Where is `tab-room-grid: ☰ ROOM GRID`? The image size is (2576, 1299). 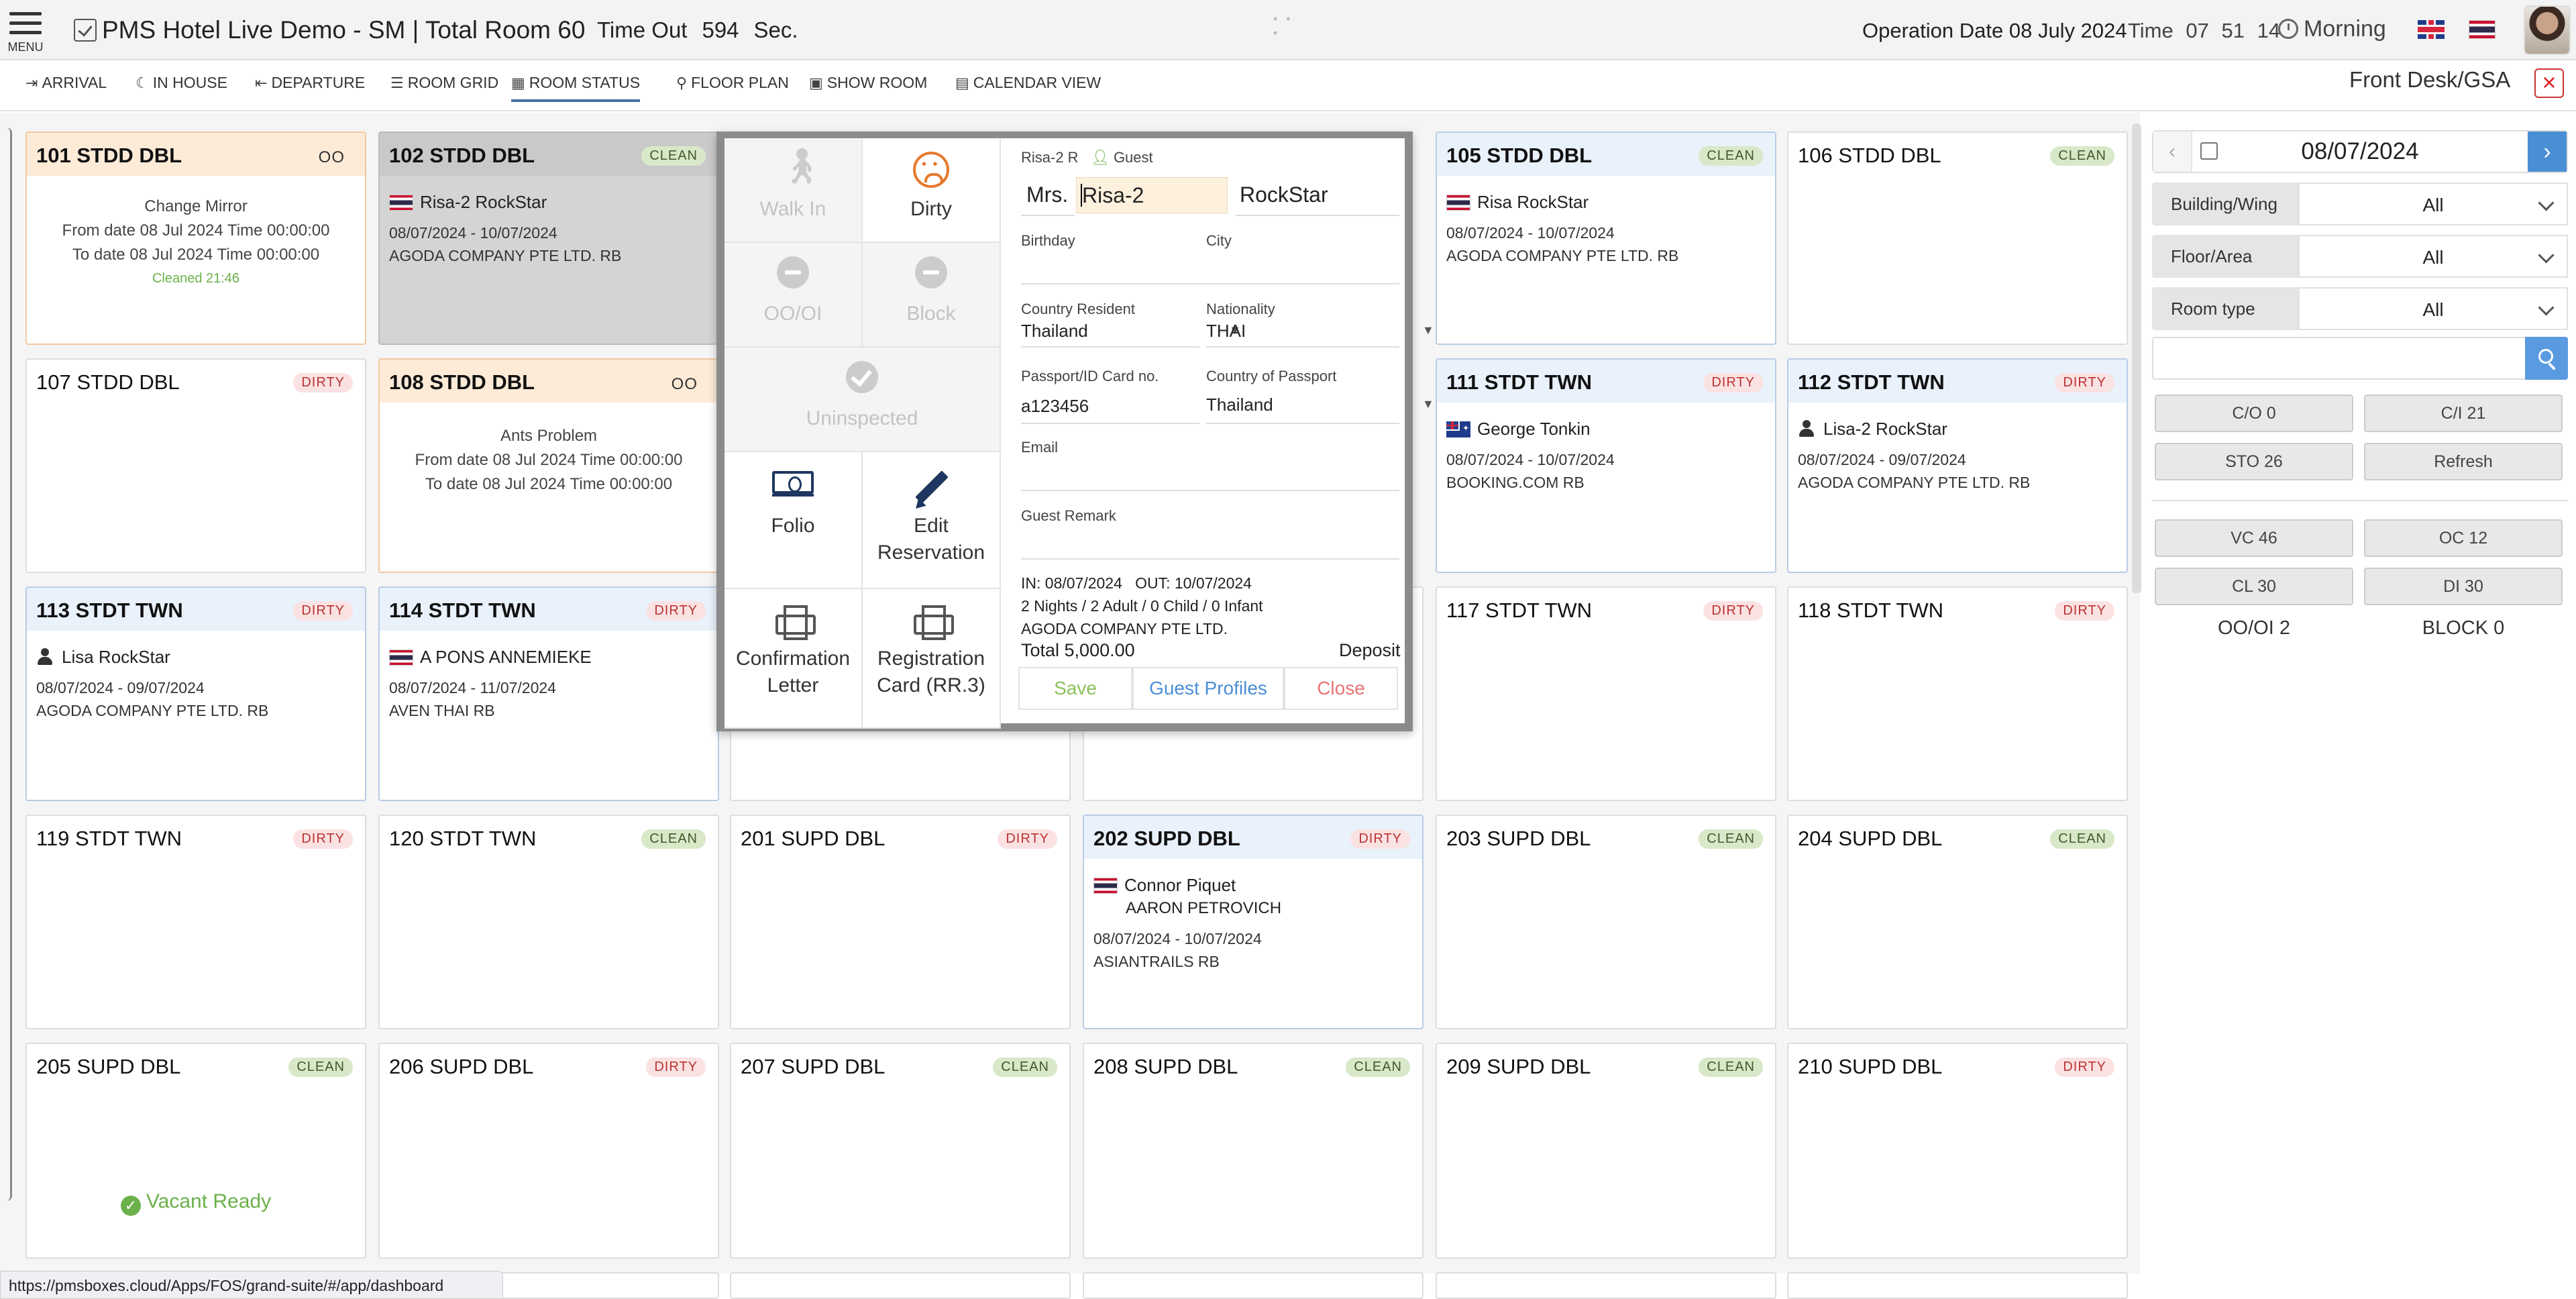
tab-room-grid: ☰ ROOM GRID is located at coordinates (444, 88).